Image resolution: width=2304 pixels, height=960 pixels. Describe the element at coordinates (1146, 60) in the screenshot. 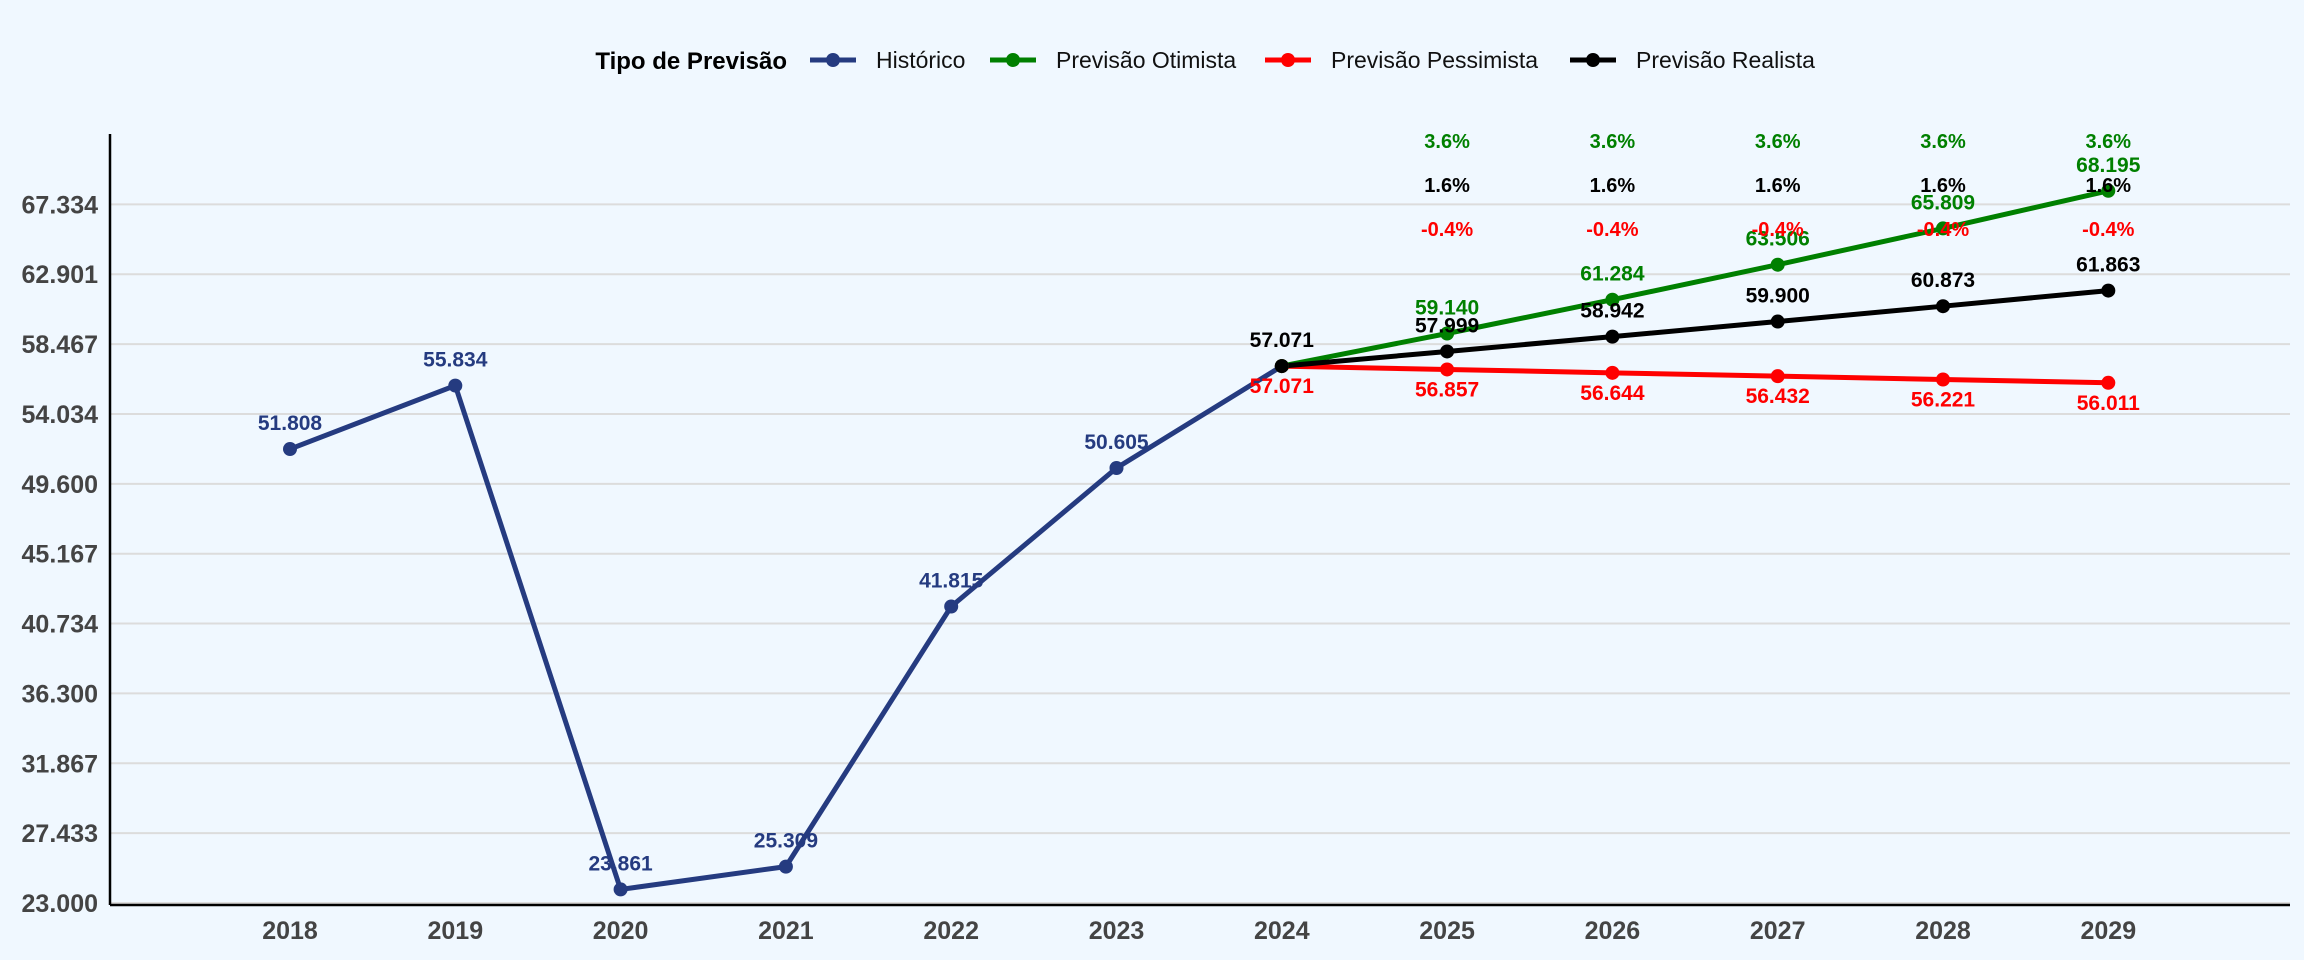

I see `legend-entry-label: Previsão Otimista` at that location.